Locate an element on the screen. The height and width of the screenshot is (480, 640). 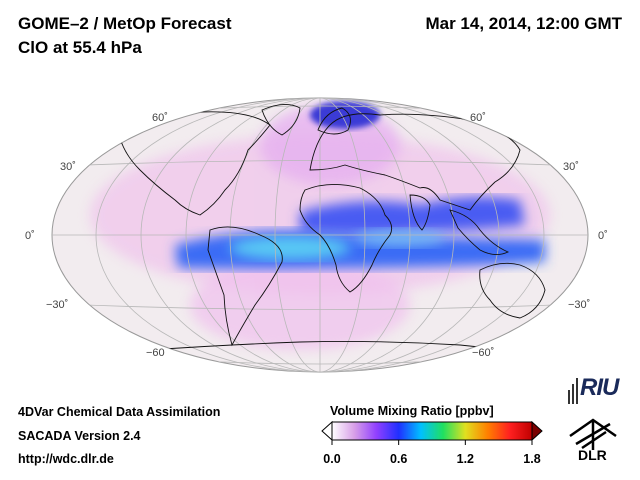
lat-label-right-30n: 30˚ is located at coordinates (571, 167).